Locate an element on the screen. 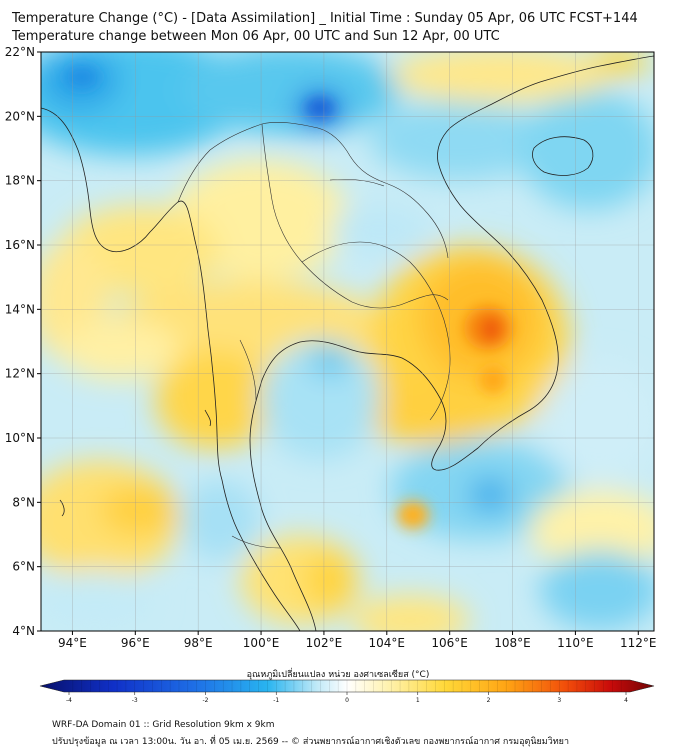 Image resolution: width=676 pixels, height=756 pixels. lat-tick-label: 10°N is located at coordinates (20, 438).